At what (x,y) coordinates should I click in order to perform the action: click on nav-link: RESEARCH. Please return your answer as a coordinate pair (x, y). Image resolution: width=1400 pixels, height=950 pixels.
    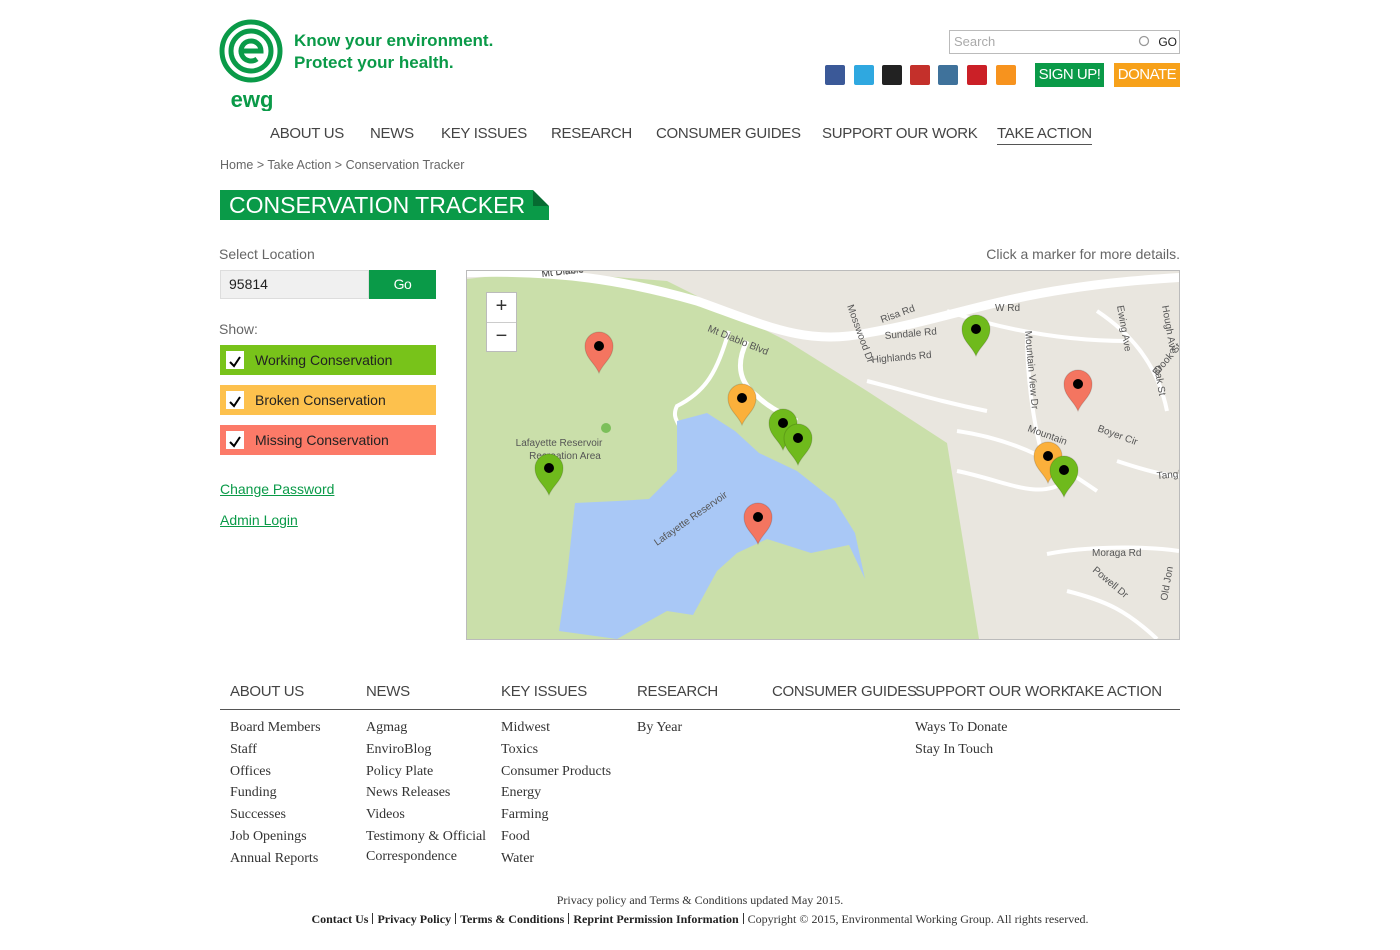
    Looking at the image, I should click on (591, 133).